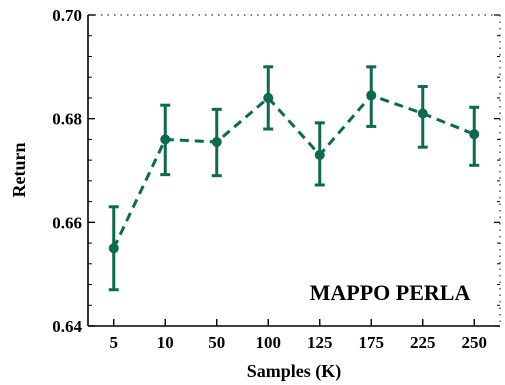 This screenshot has height=385, width=505. I want to click on x-tick-label: 225, so click(423, 342).